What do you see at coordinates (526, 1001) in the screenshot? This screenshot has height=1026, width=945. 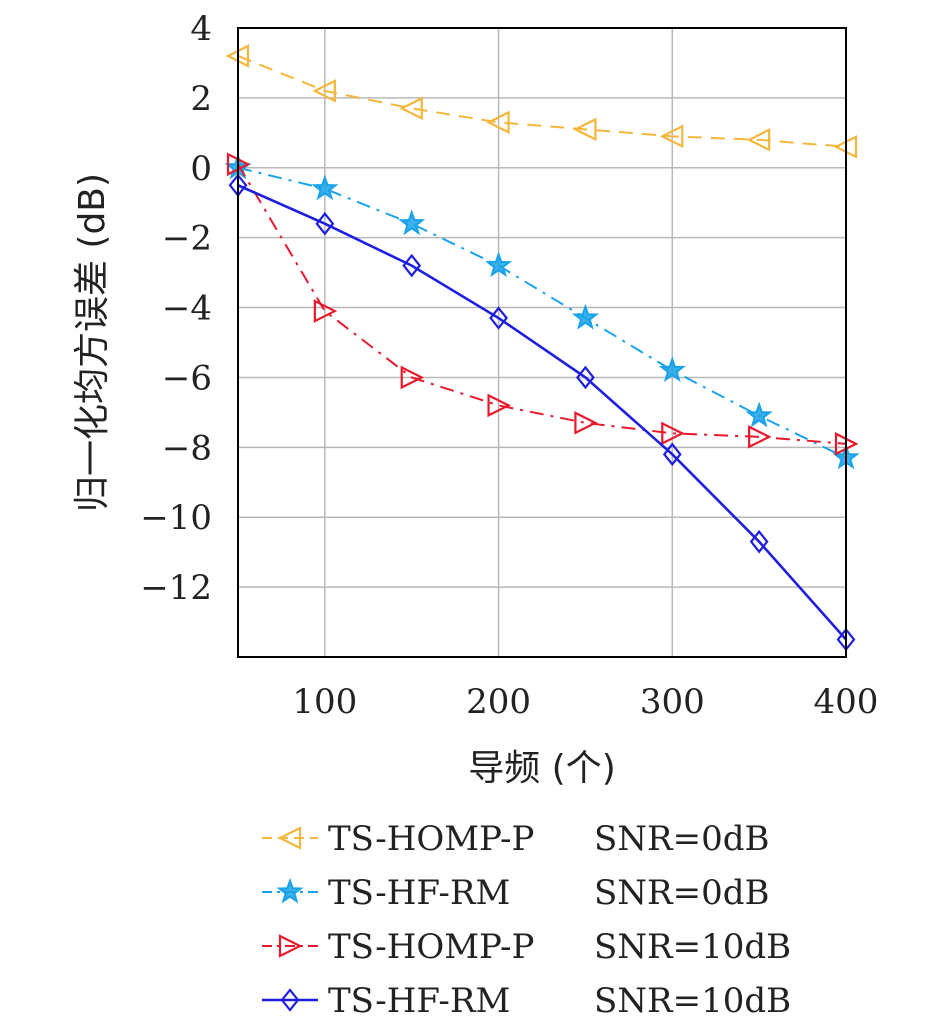 I see `legend-item-4: TS-HF-RM SNR=10dB` at bounding box center [526, 1001].